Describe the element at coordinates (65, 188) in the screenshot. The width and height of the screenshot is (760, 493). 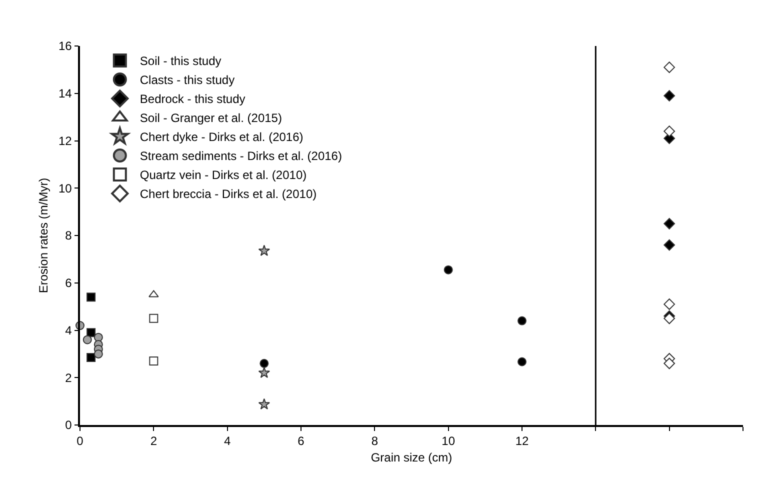
I see `y-tick-label: 10` at that location.